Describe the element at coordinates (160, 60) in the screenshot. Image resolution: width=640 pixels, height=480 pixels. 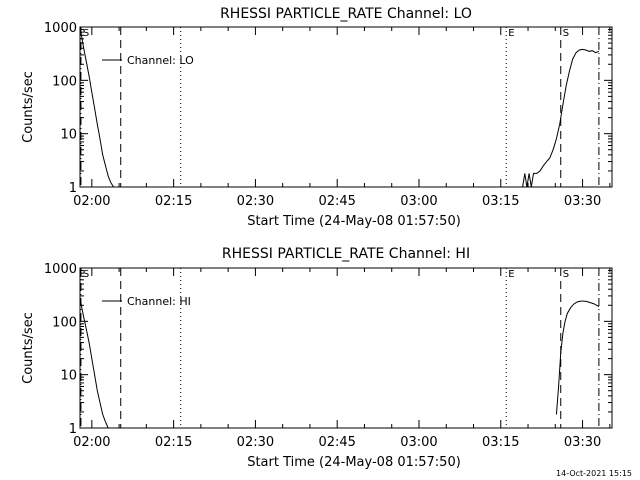
I see `legend-label: Channel: LO` at that location.